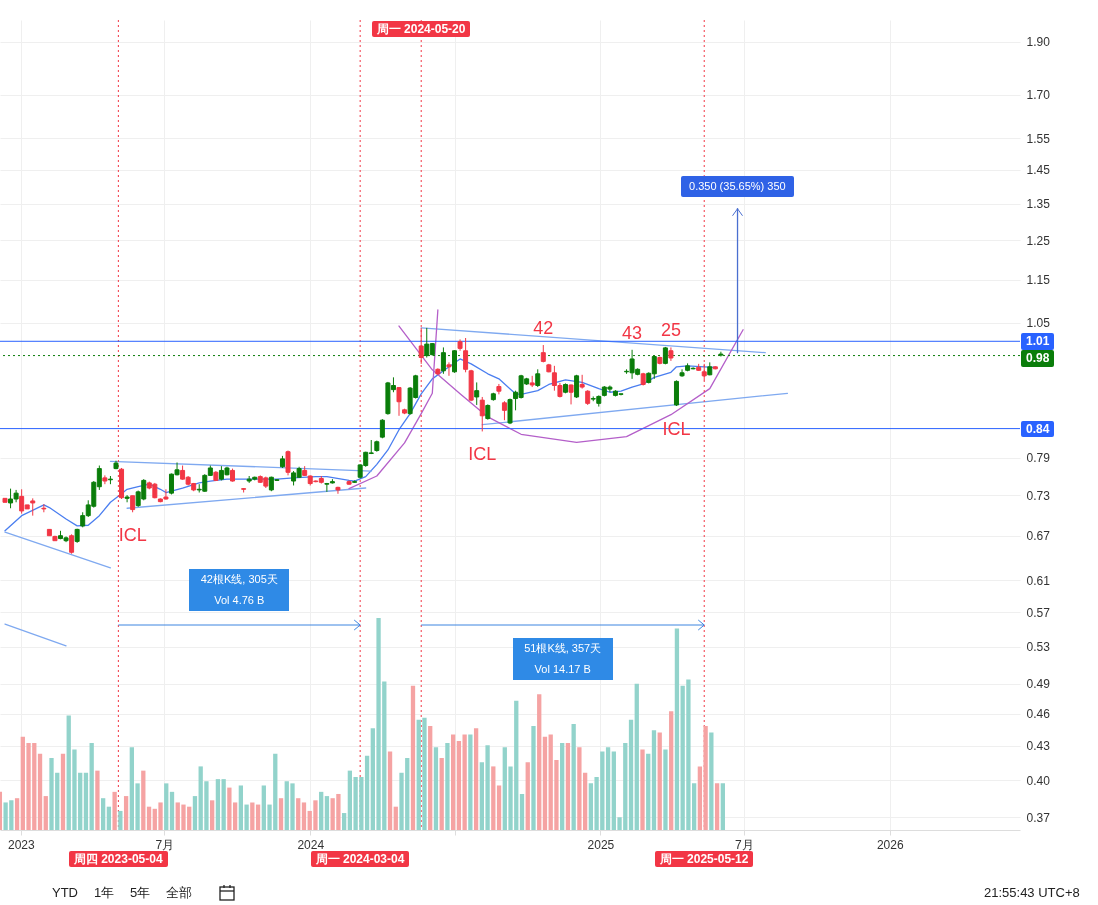 This screenshot has height=905, width=1098. I want to click on annotation: 43, so click(632, 333).